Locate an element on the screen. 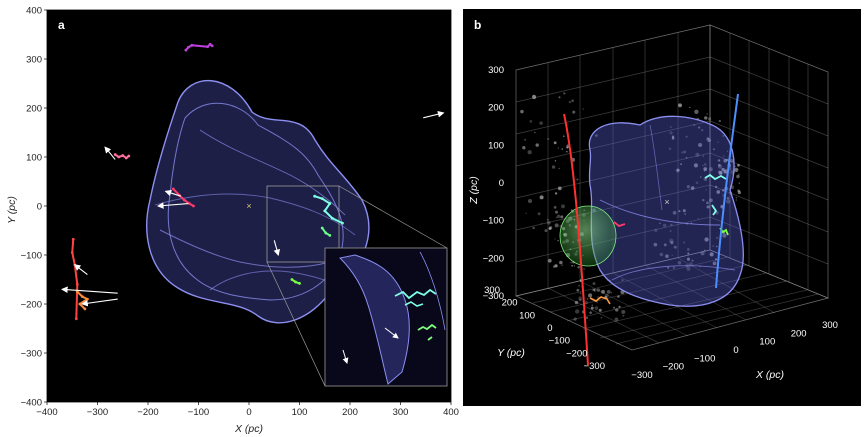  b-y-tick-label: −200 is located at coordinates (576, 353).